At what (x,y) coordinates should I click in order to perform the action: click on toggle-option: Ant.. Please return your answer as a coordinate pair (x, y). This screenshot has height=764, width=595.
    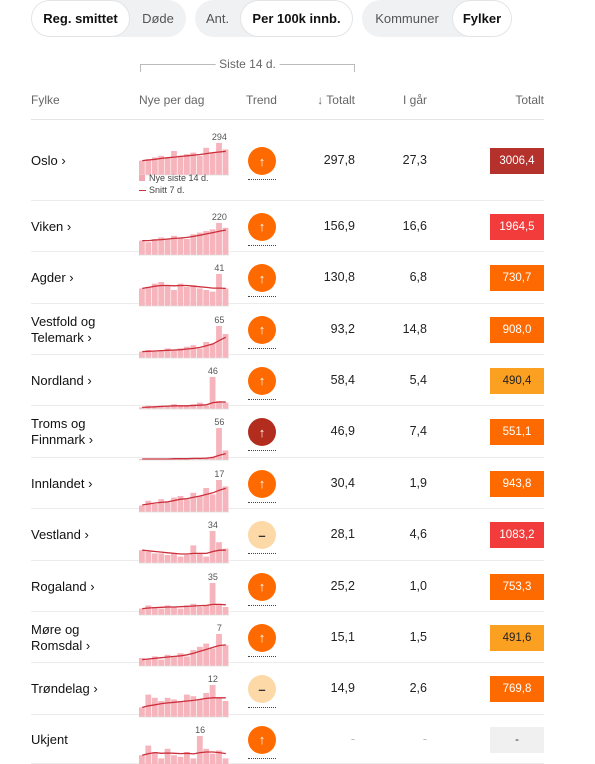
    Looking at the image, I should click on (217, 18).